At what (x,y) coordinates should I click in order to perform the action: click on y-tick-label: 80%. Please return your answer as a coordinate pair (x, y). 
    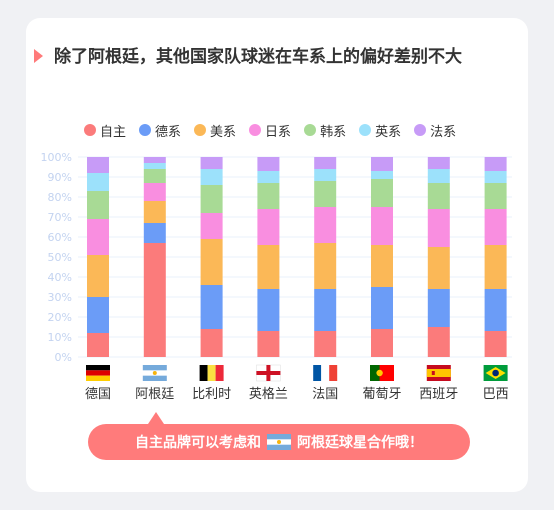
    Looking at the image, I should click on (60, 197).